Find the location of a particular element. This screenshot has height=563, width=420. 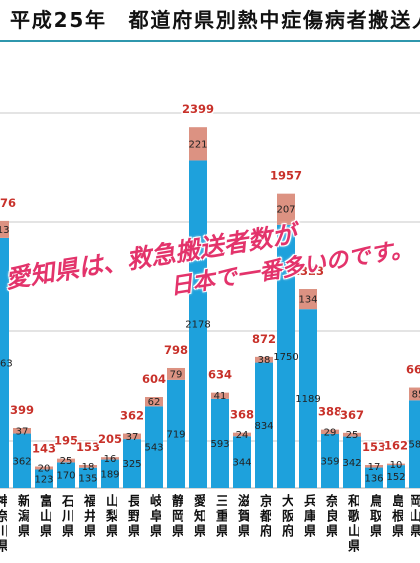

segment-value-label: 41 is located at coordinates (220, 396).